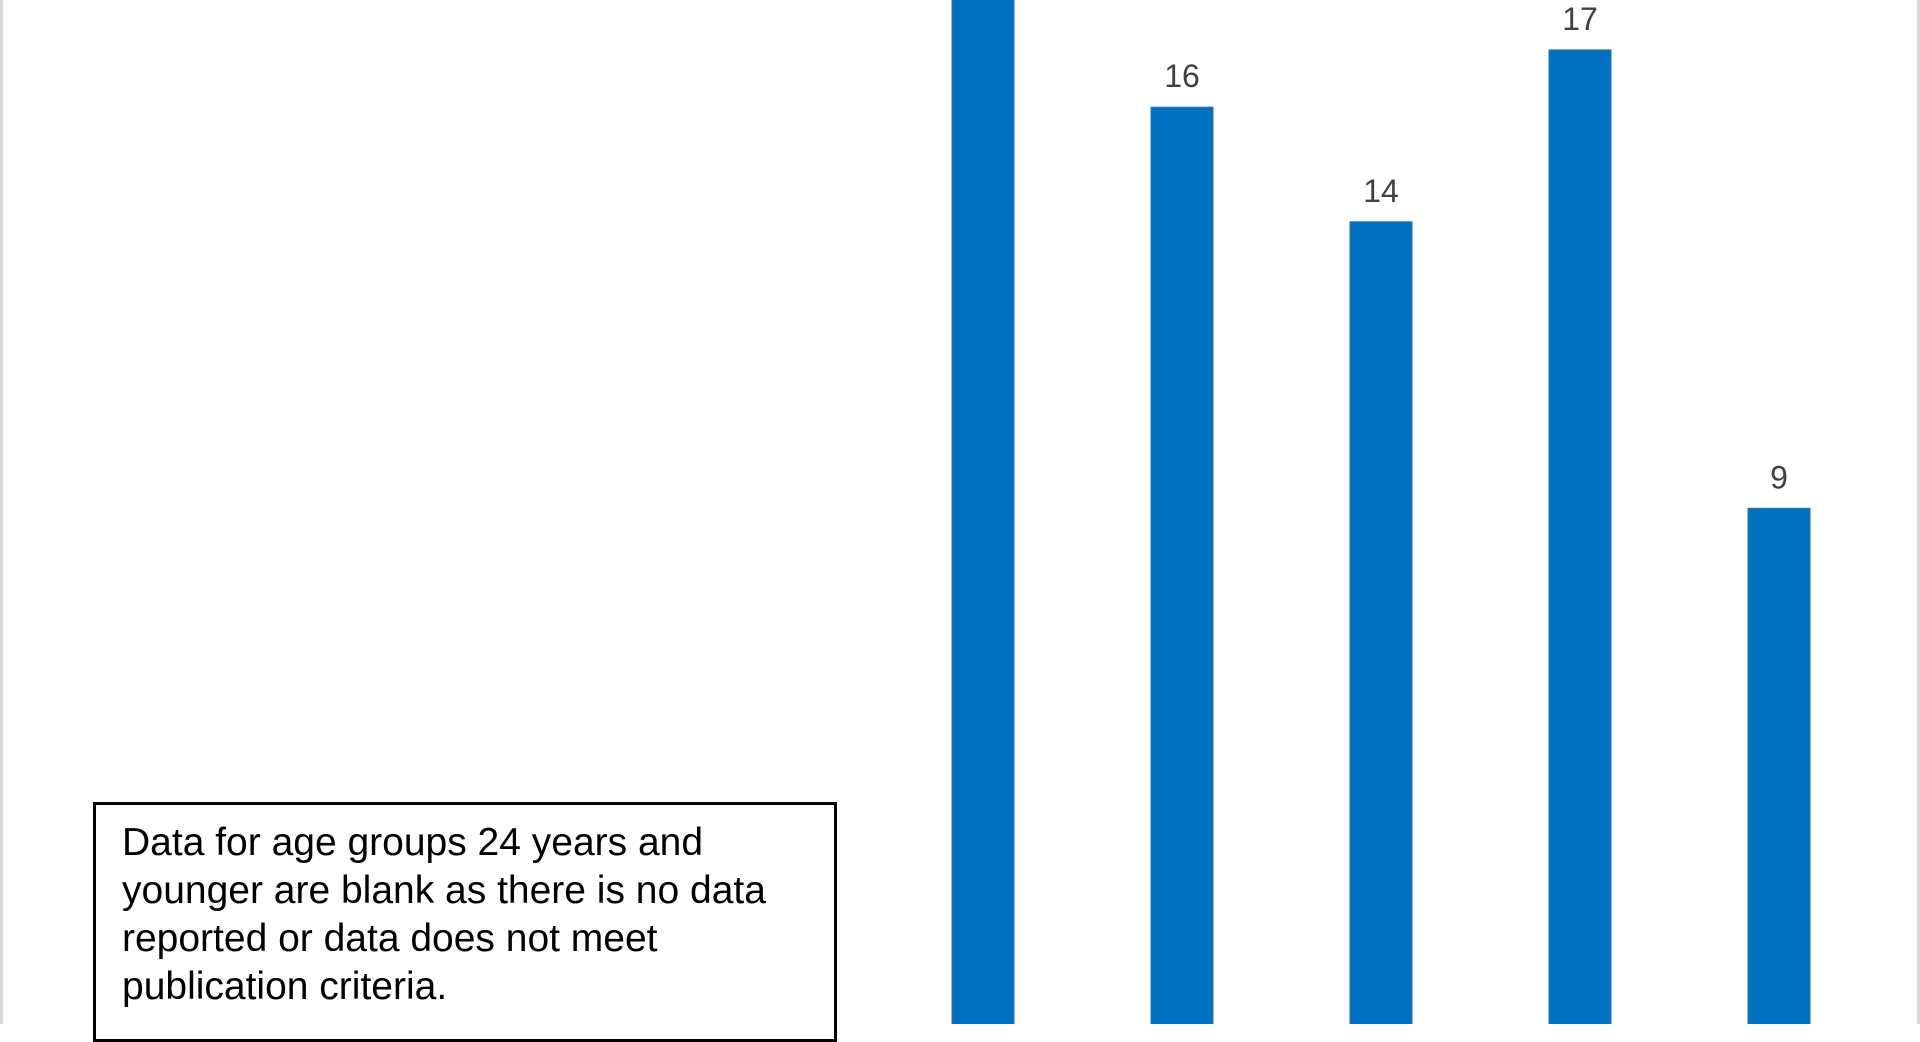 This screenshot has width=1920, height=1042. What do you see at coordinates (1182, 76) in the screenshot?
I see `data-label-2: 16` at bounding box center [1182, 76].